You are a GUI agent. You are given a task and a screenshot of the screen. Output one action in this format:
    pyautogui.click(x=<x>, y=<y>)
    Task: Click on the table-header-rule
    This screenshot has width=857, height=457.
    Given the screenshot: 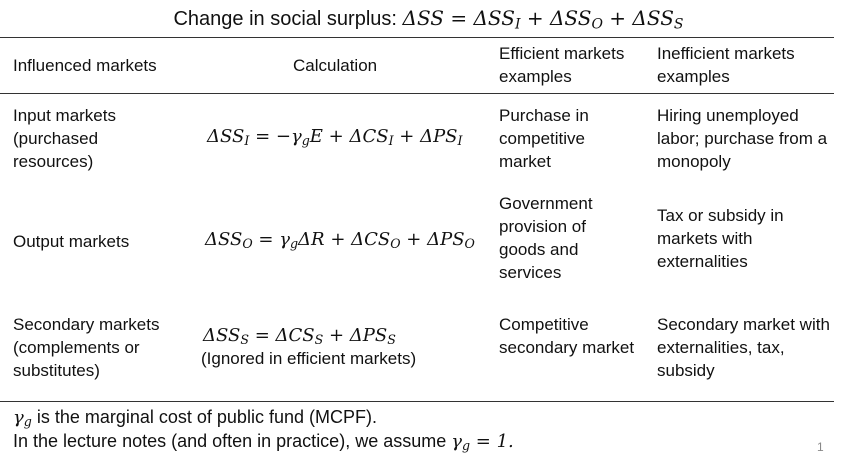 What is the action you would take?
    pyautogui.click(x=417, y=93)
    